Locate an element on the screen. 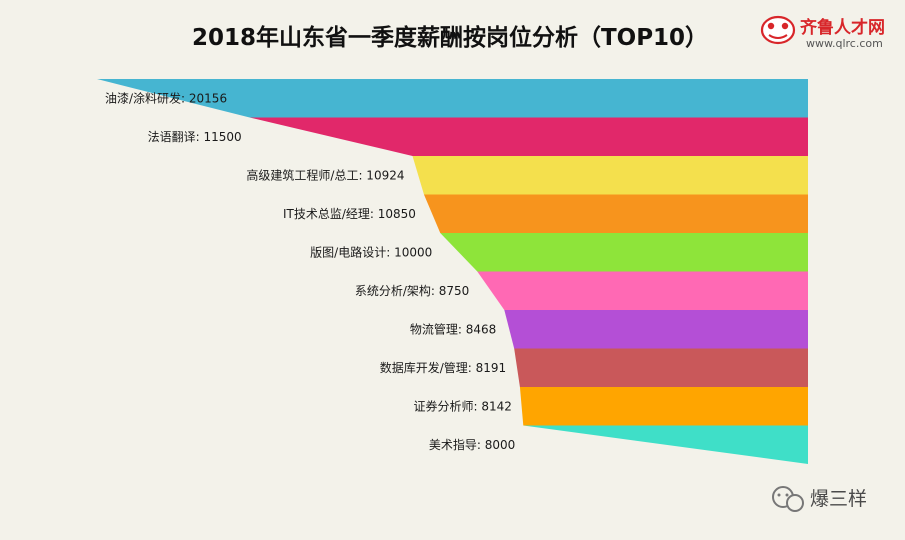 The height and width of the screenshot is (540, 905). wechat-icon is located at coordinates (788, 499).